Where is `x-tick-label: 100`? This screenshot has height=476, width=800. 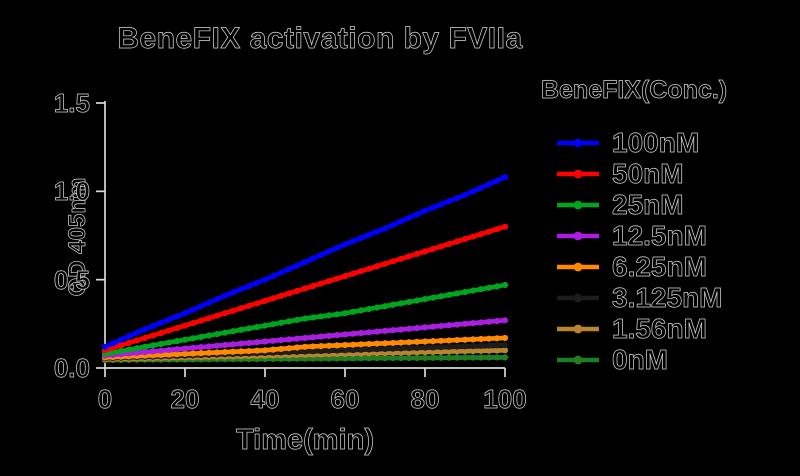
x-tick-label: 100 is located at coordinates (505, 399).